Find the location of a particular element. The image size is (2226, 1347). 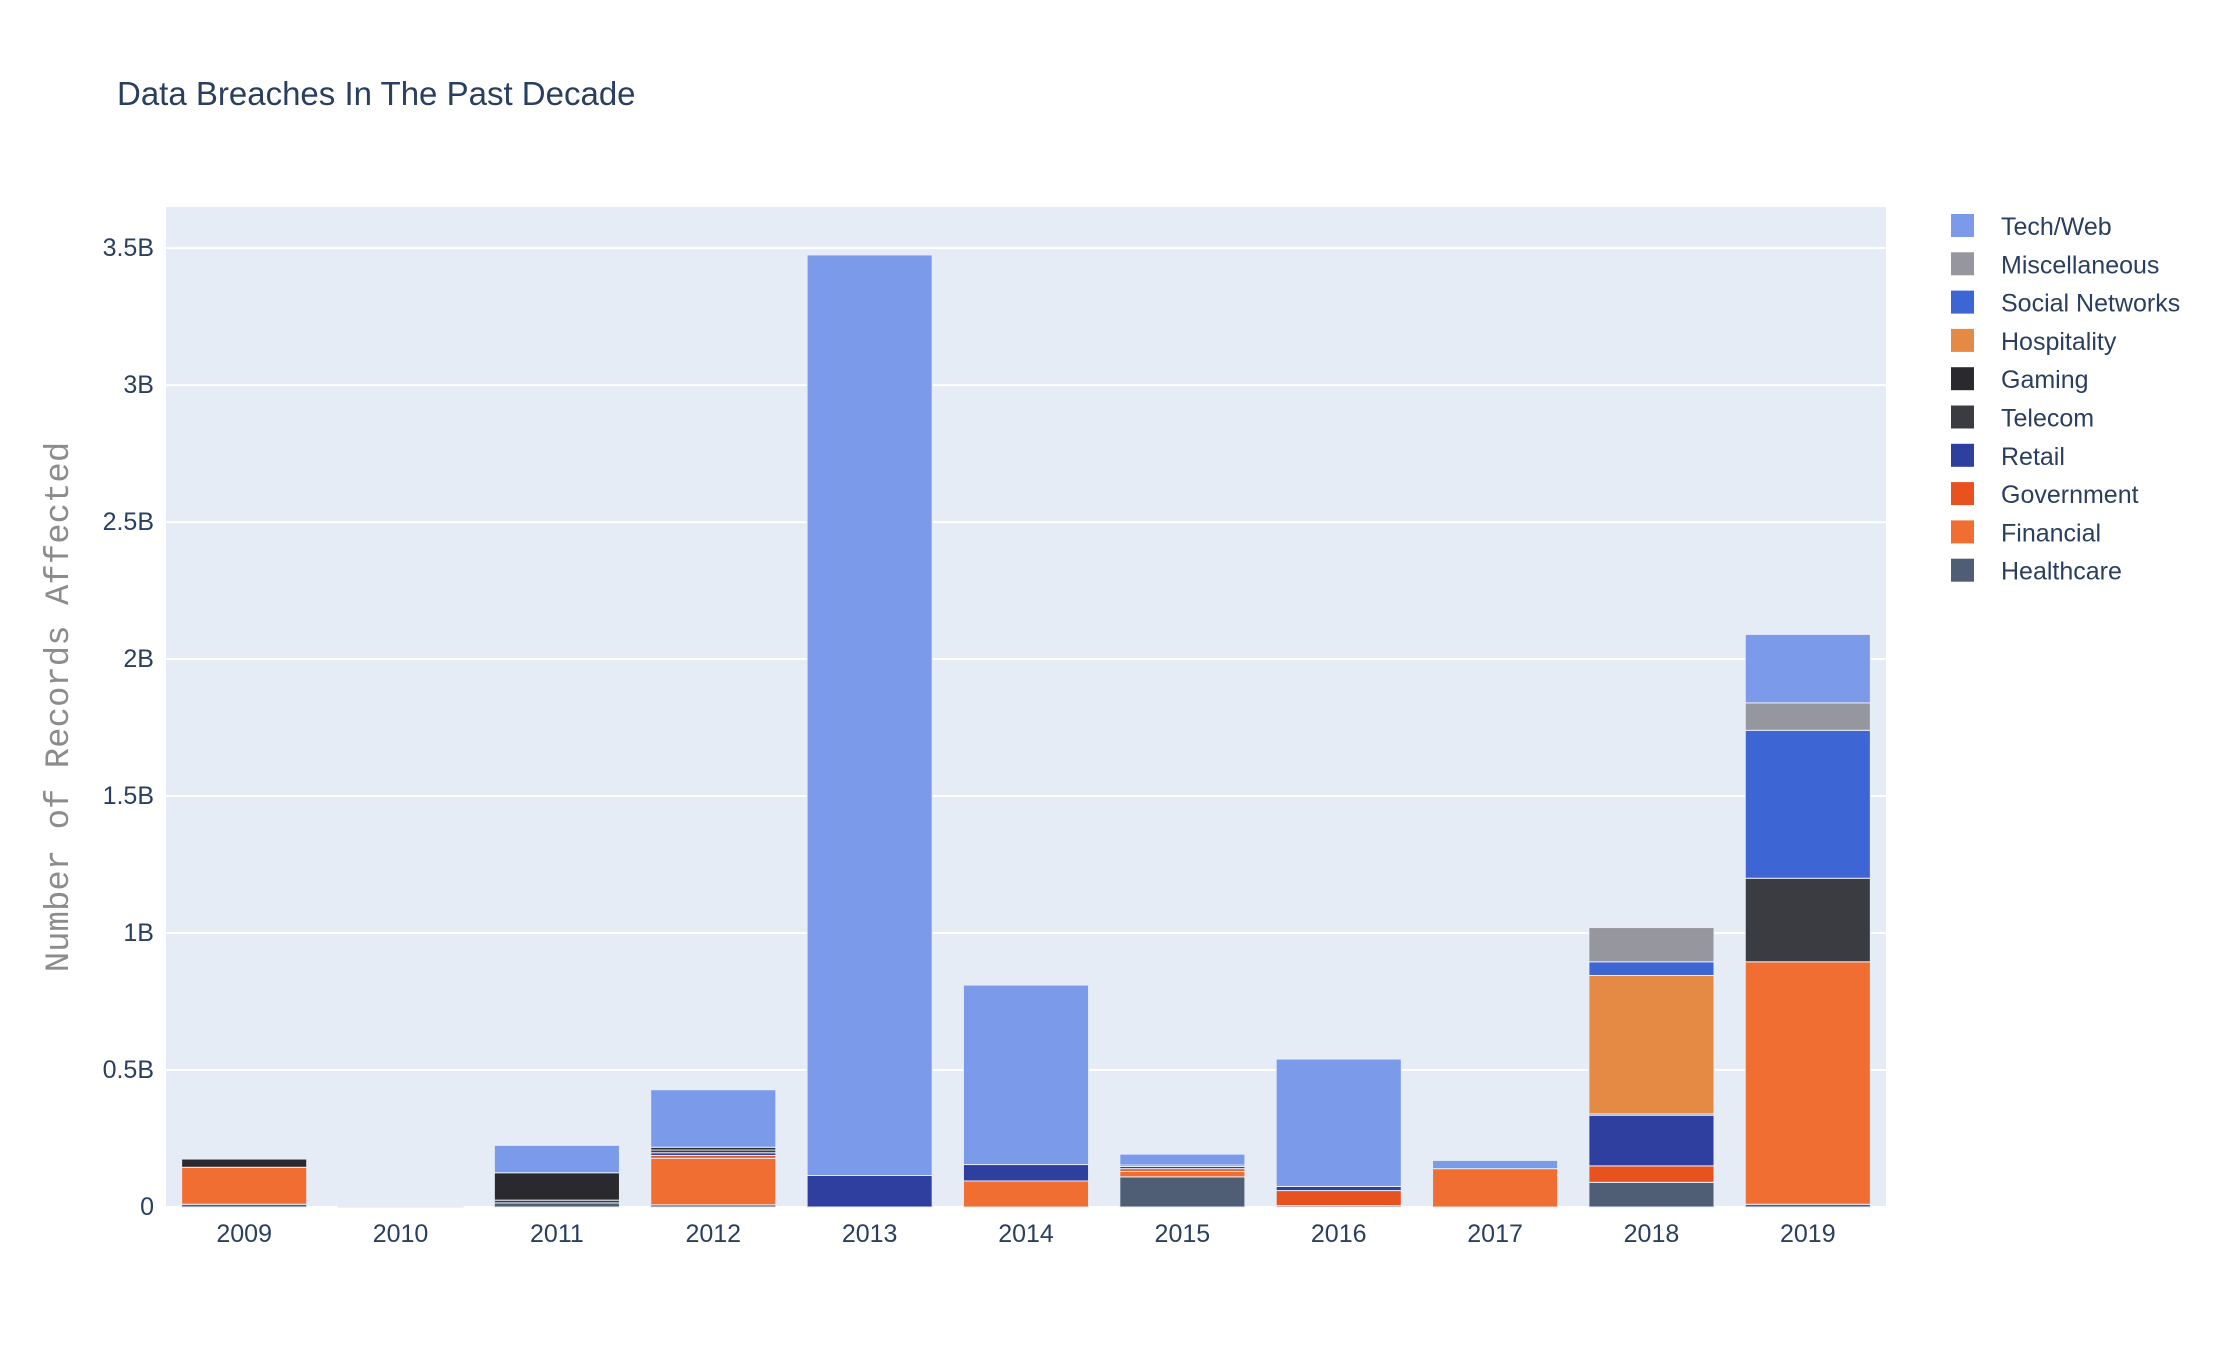

x-tick-label: 2014 is located at coordinates (1026, 1234).